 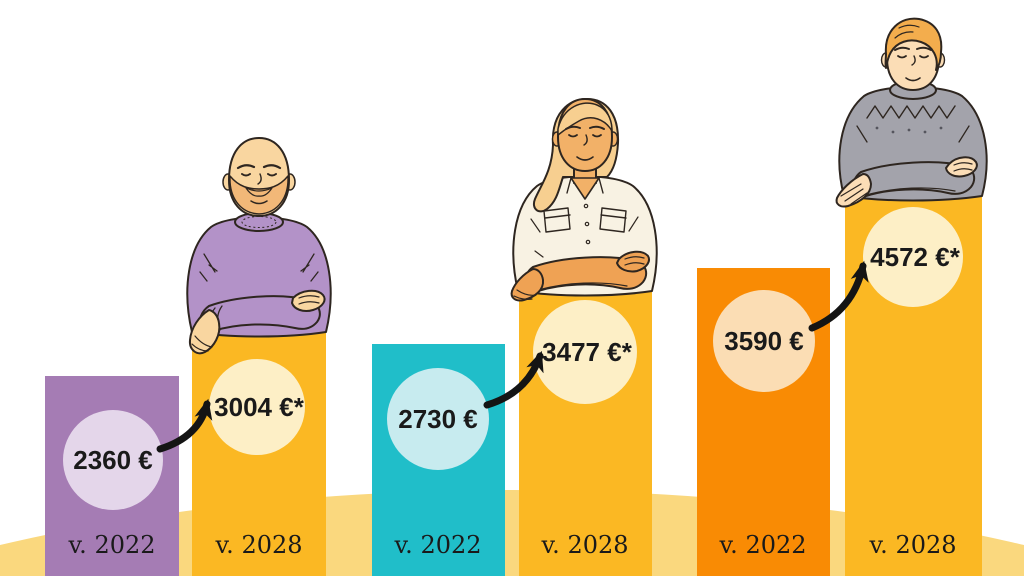 I want to click on value-bubble-2022-pair2, so click(x=438, y=419).